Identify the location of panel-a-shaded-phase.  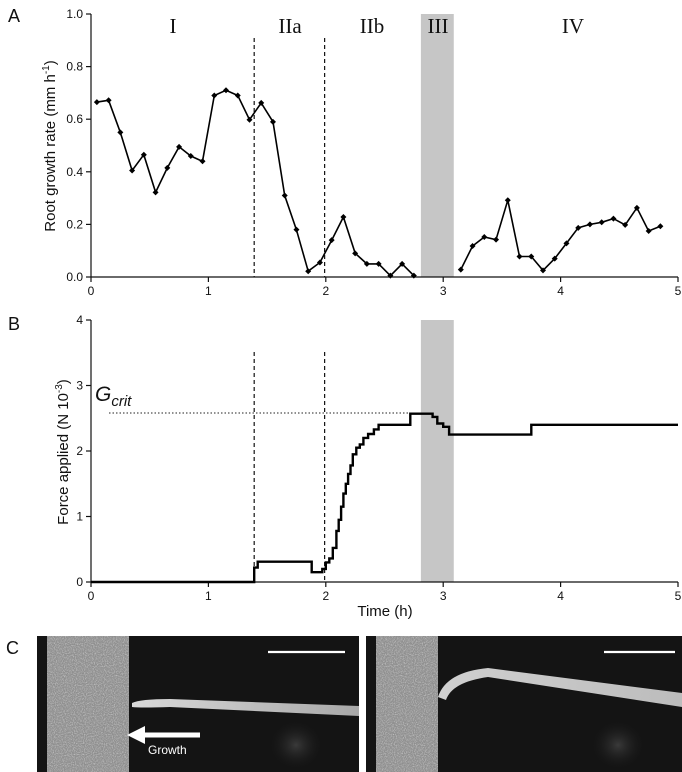
(437, 145).